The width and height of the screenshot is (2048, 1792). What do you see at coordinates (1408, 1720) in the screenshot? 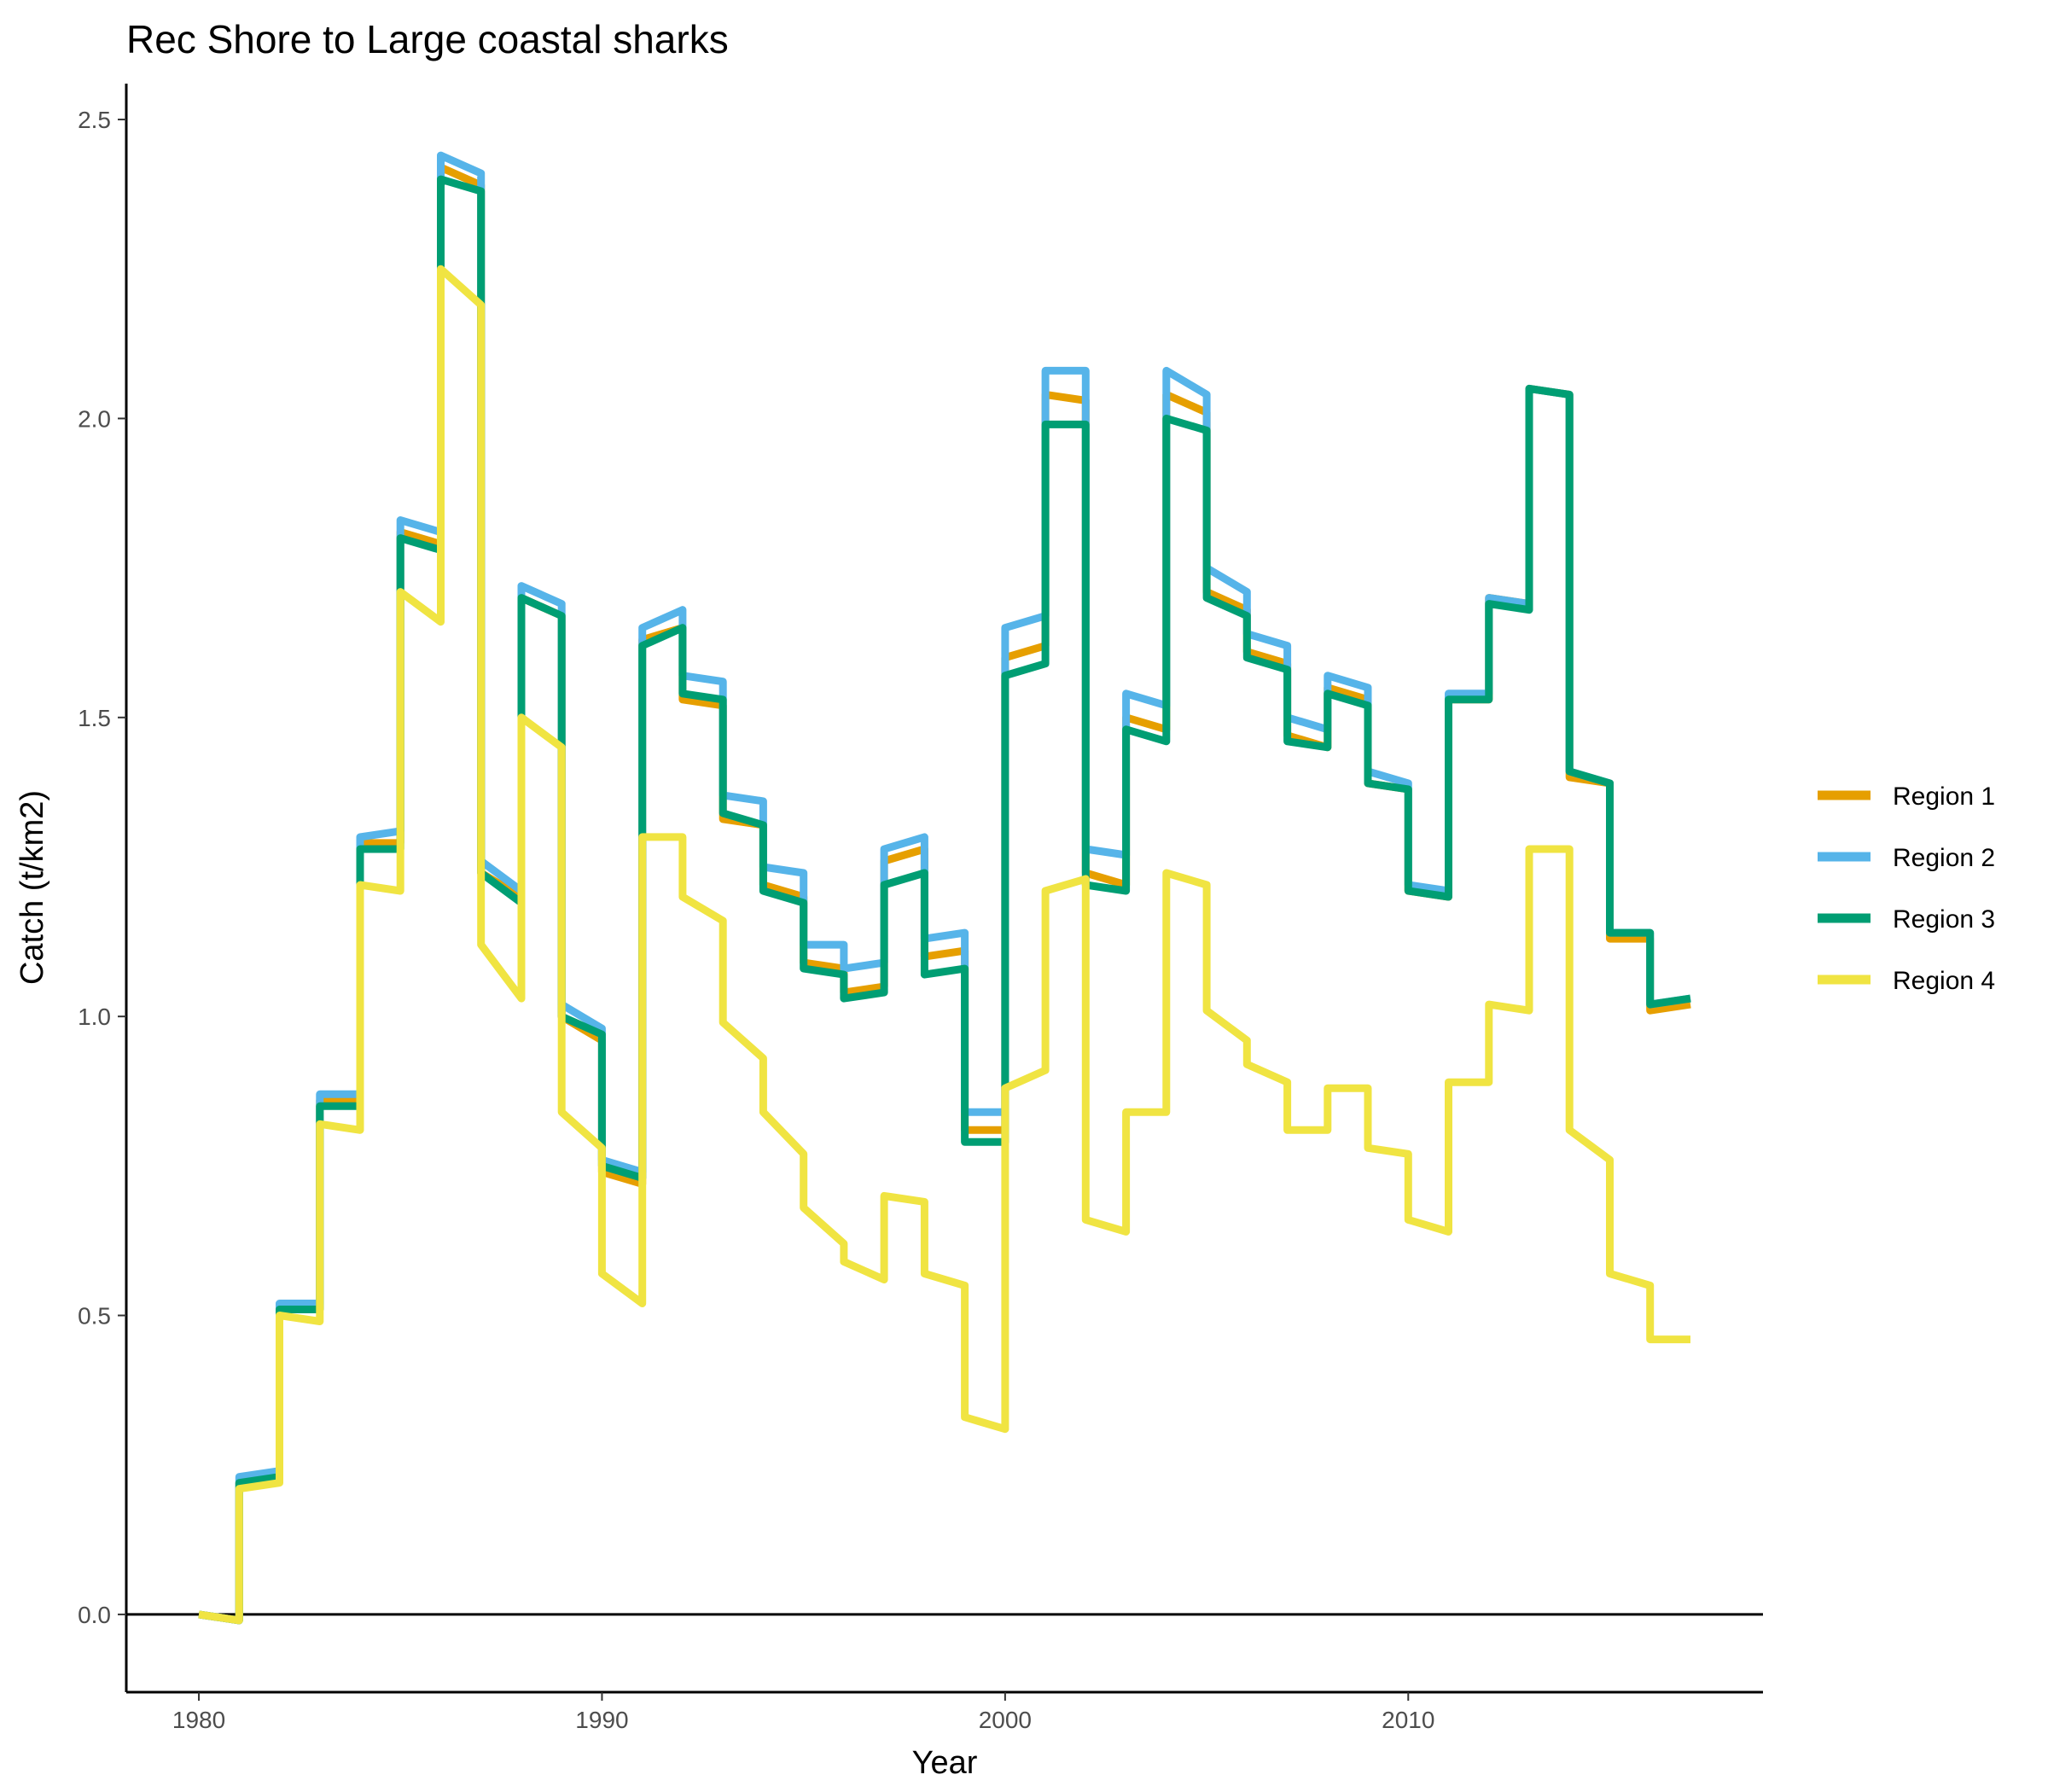
I see `x-tick-label: 2010` at bounding box center [1408, 1720].